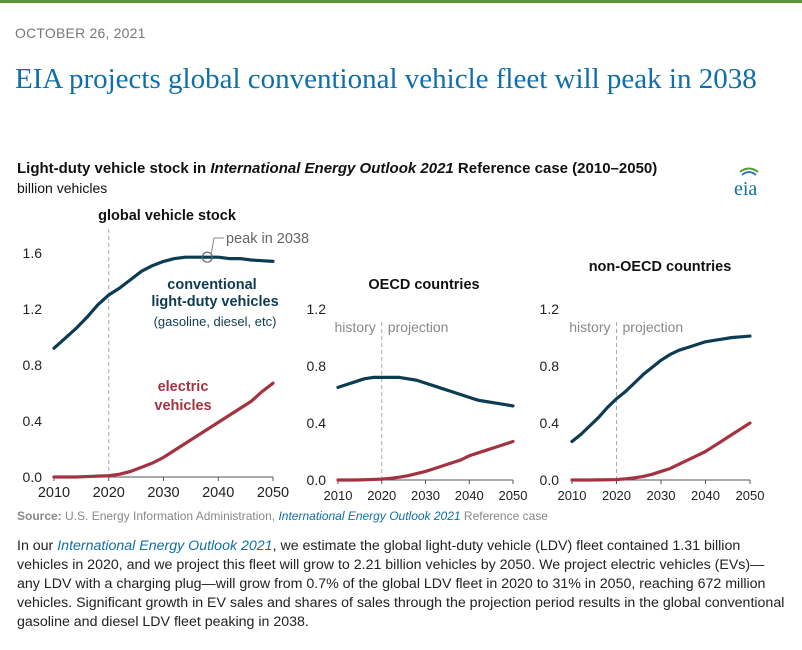 This screenshot has height=650, width=802. I want to click on eia-logo-icon: eia, so click(746, 183).